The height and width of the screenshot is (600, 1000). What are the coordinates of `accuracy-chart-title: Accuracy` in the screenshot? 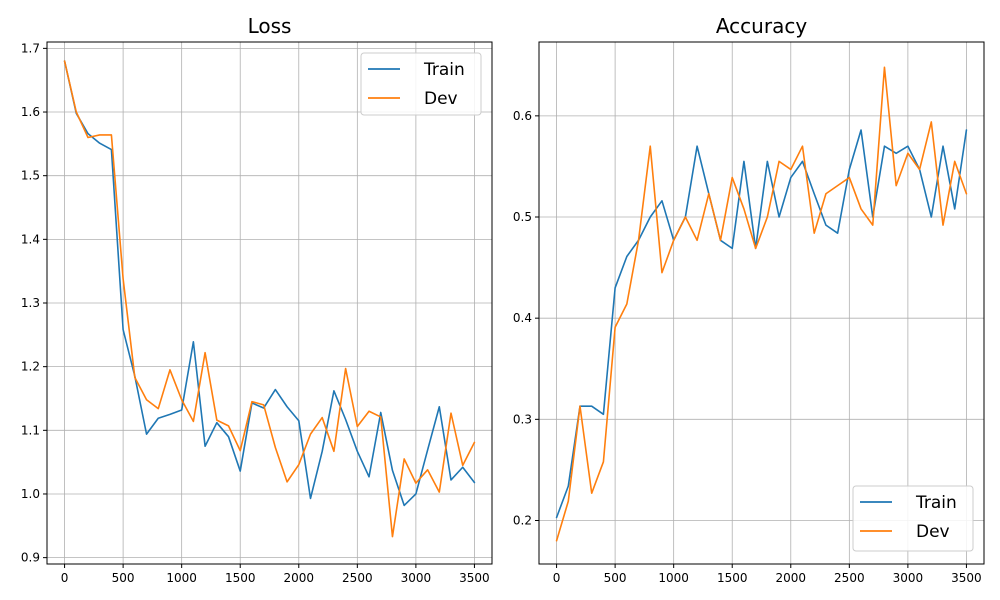 It's located at (761, 26).